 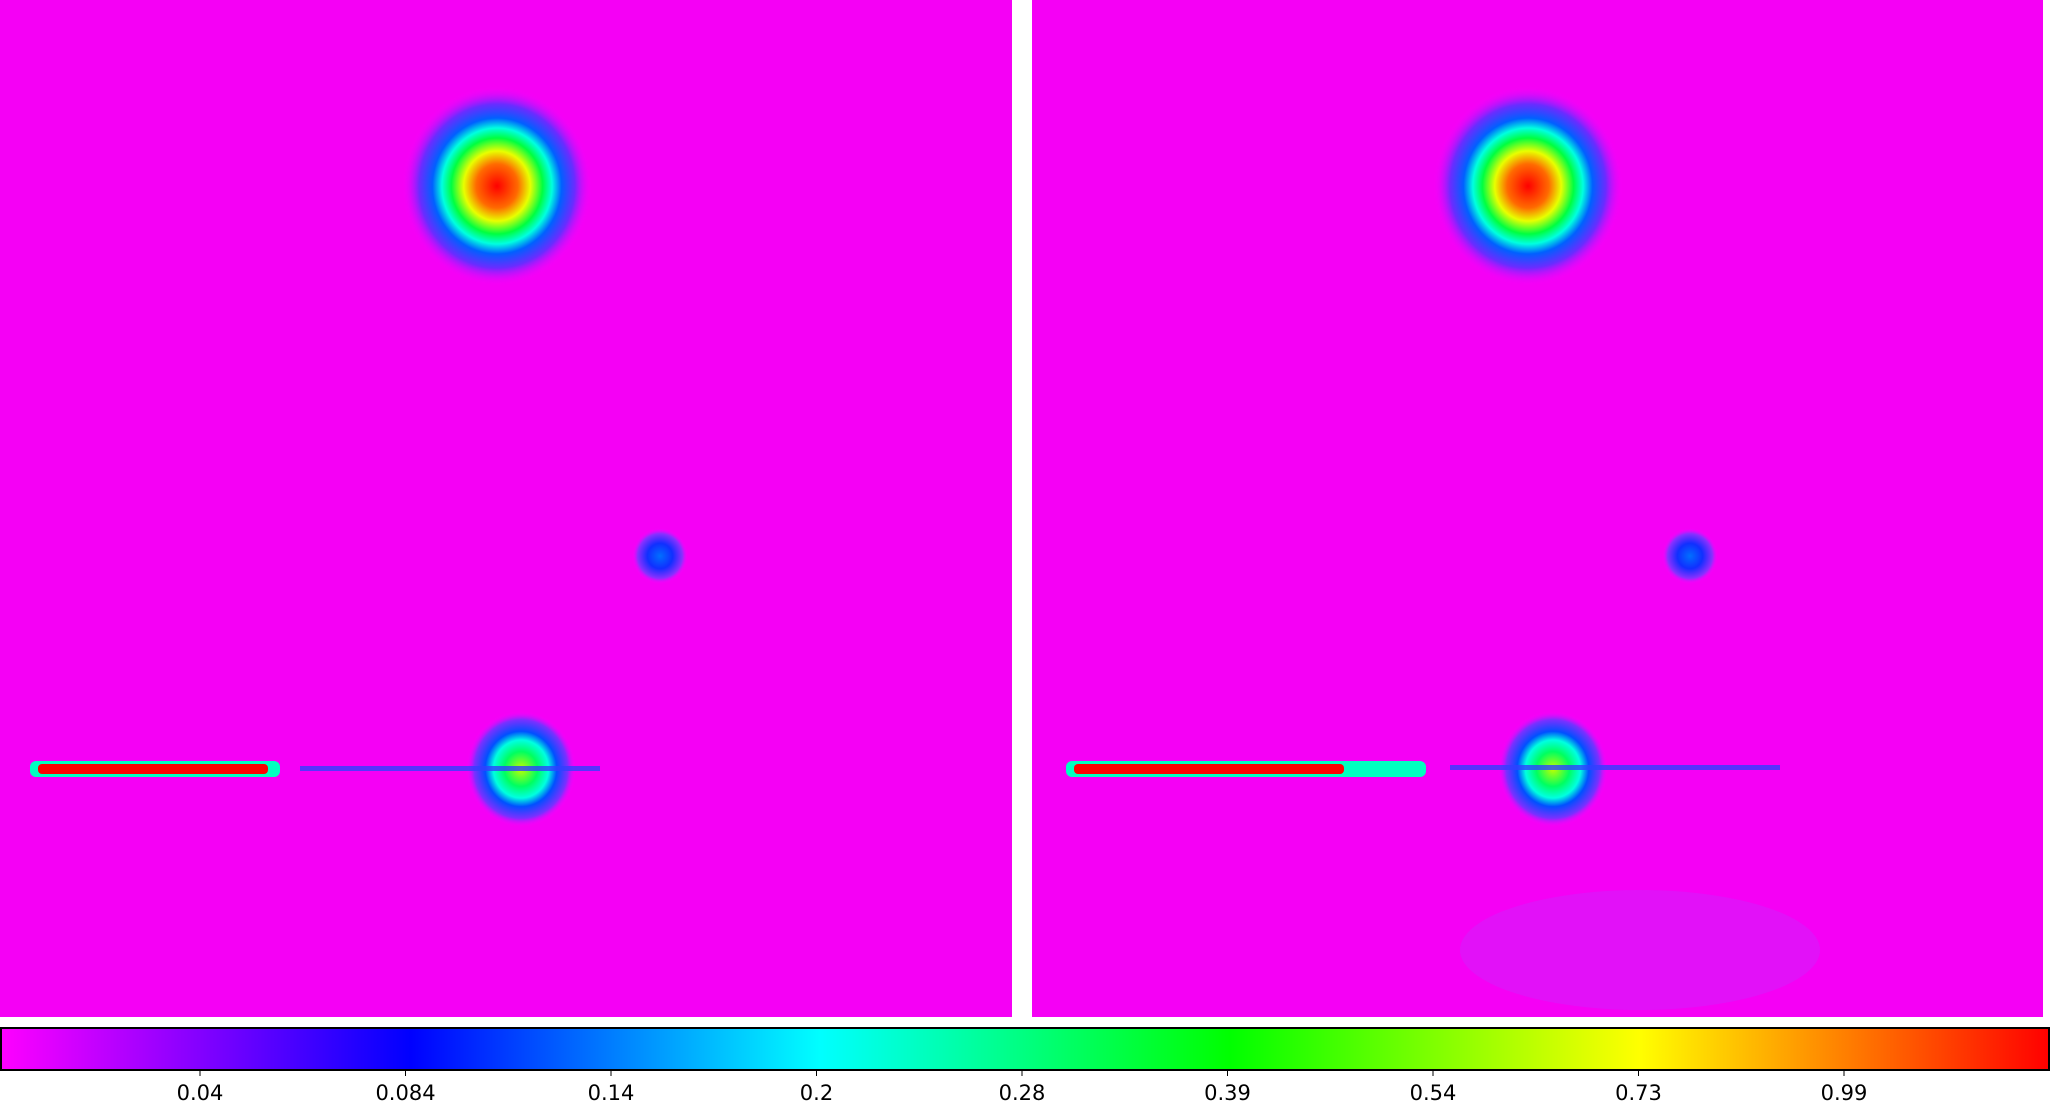 What do you see at coordinates (1638, 1093) in the screenshot?
I see `colorbar-tick-label: 0.73` at bounding box center [1638, 1093].